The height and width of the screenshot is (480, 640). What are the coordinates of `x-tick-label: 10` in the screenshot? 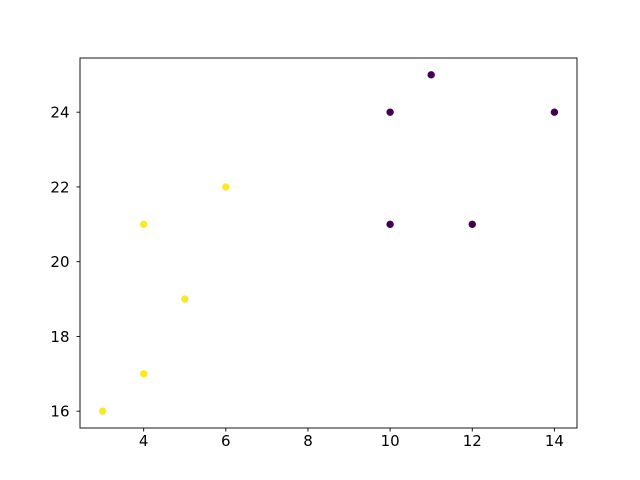 It's located at (390, 441).